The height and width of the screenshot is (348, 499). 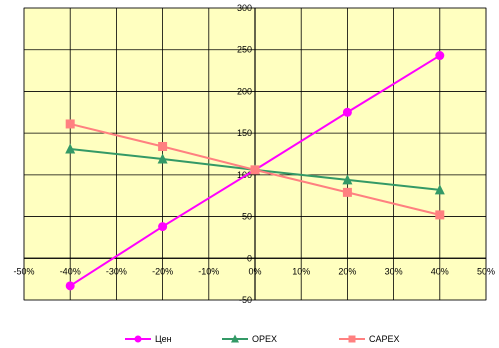 I want to click on x-tick-label: 10%, so click(x=301, y=271).